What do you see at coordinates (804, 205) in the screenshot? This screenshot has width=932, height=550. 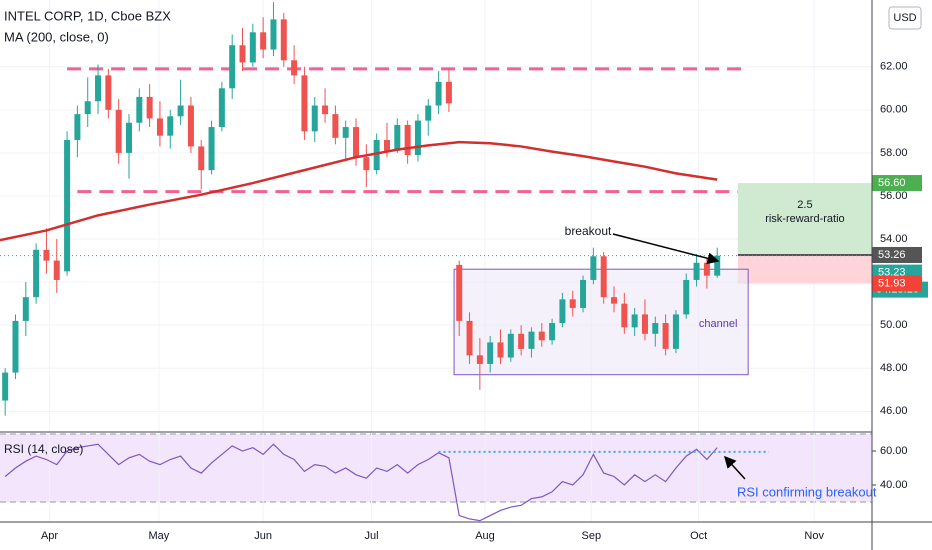 I see `ratio: 2.5` at bounding box center [804, 205].